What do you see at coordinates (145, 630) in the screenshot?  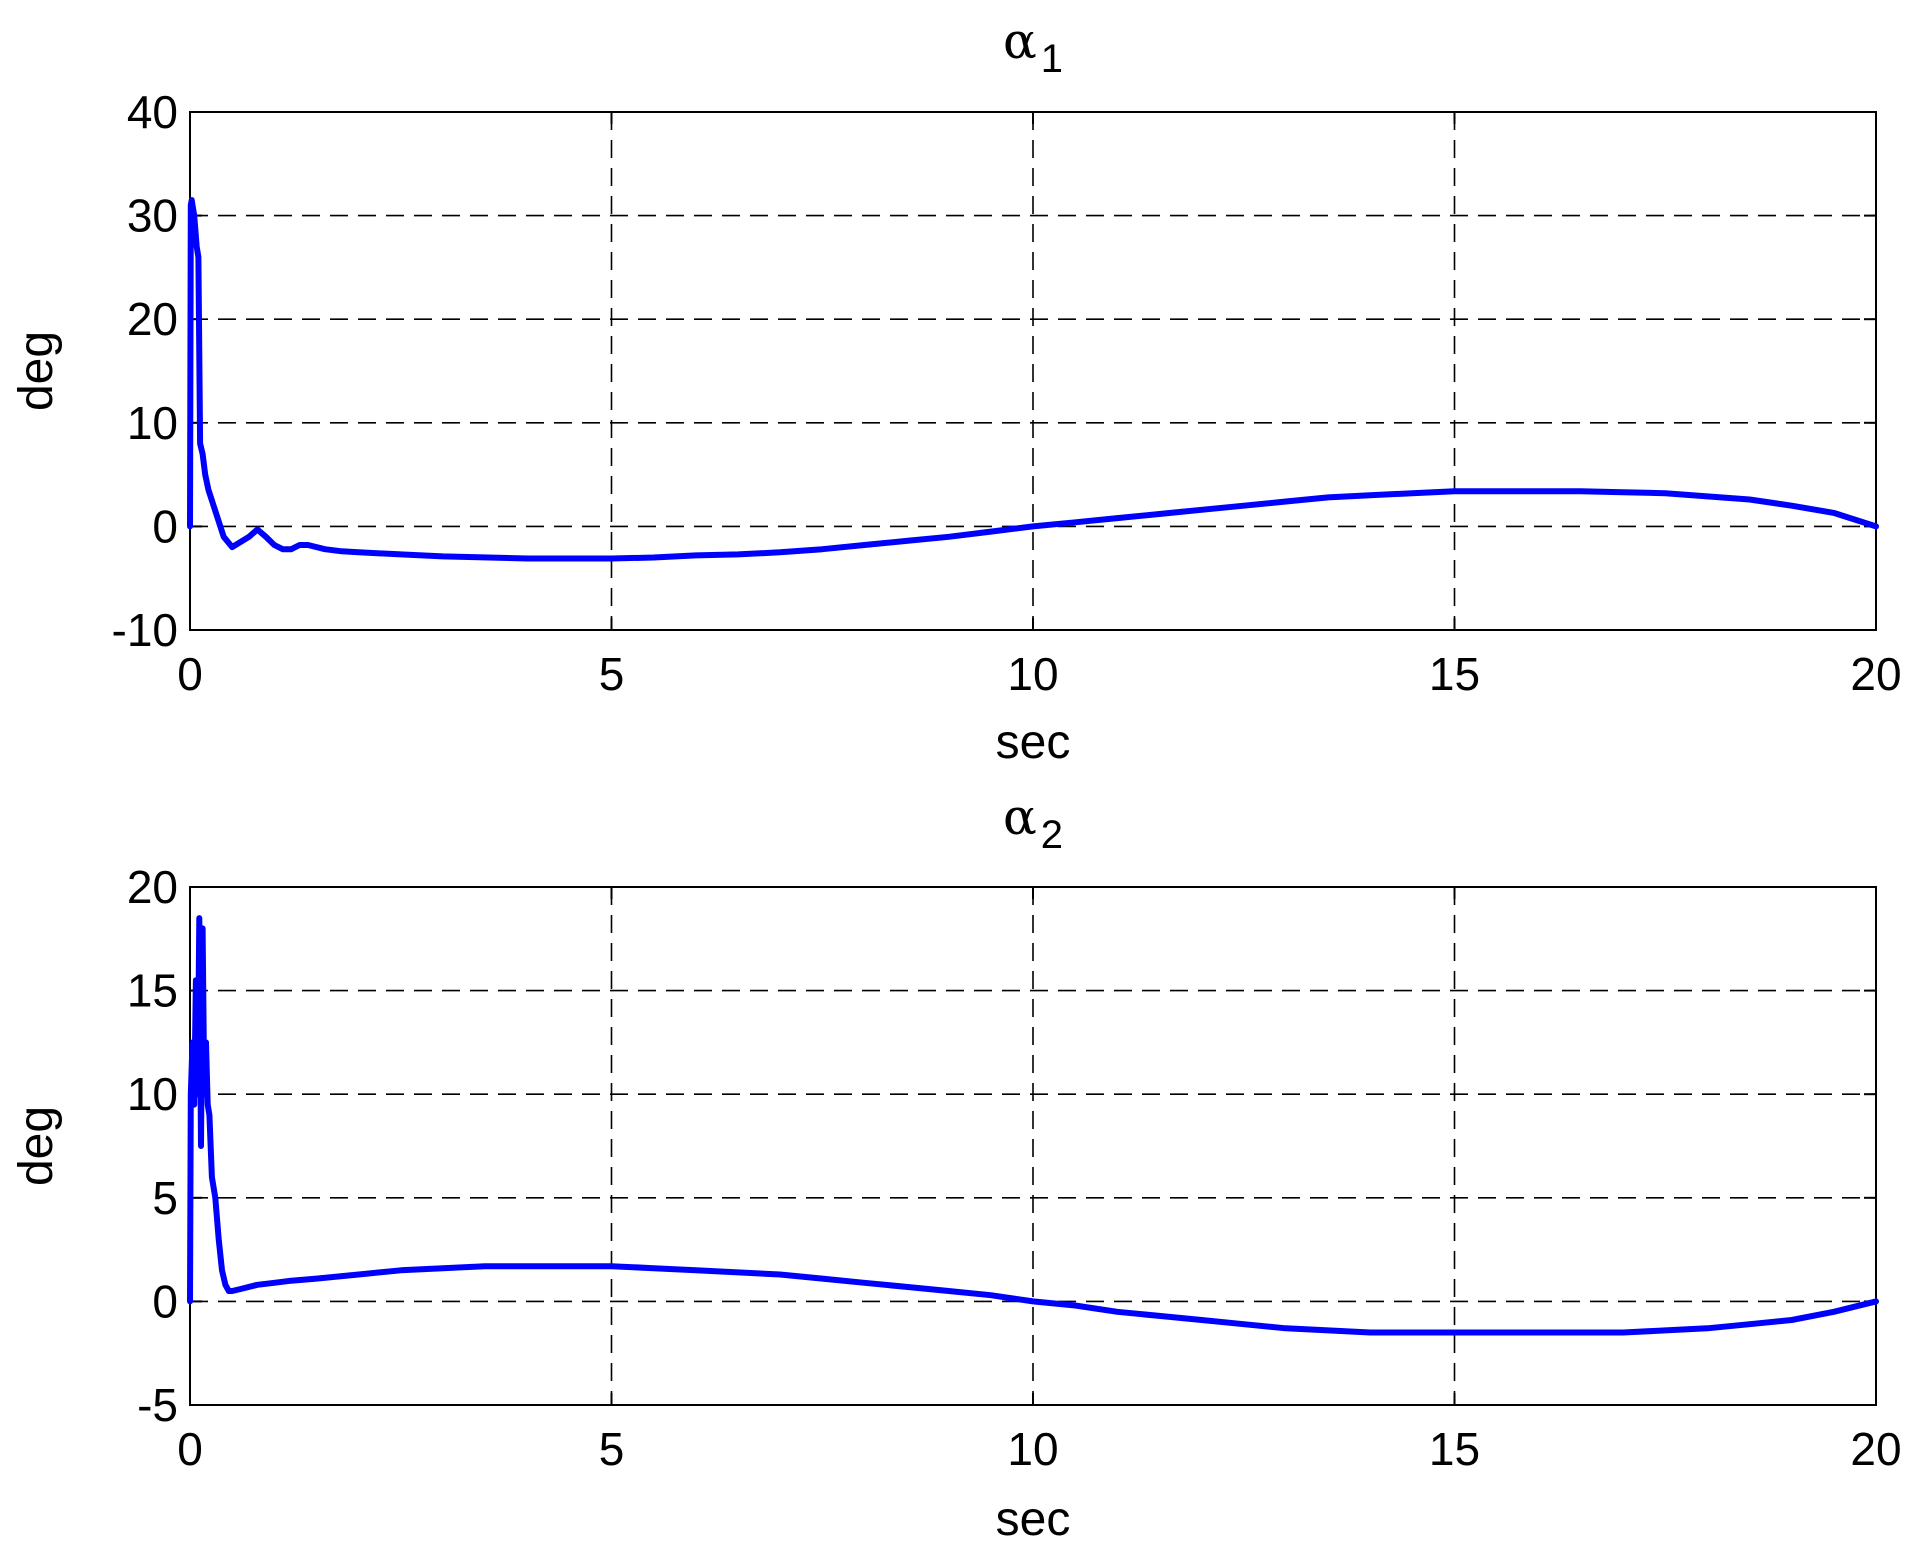 I see `chart-0-ytick-label: -10` at bounding box center [145, 630].